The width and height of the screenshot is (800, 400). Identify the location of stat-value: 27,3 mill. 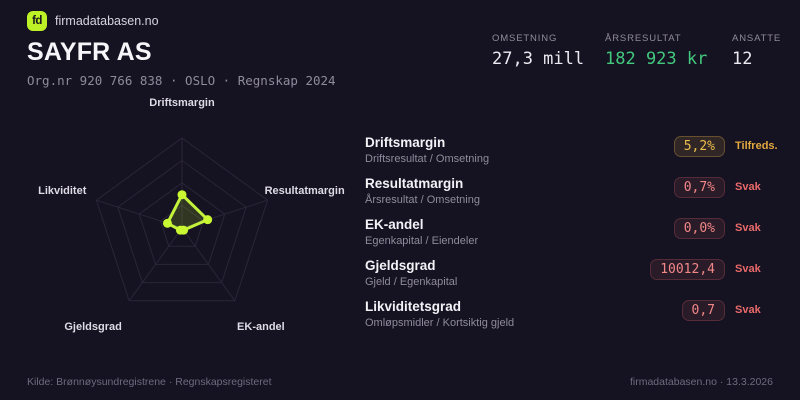
(538, 59).